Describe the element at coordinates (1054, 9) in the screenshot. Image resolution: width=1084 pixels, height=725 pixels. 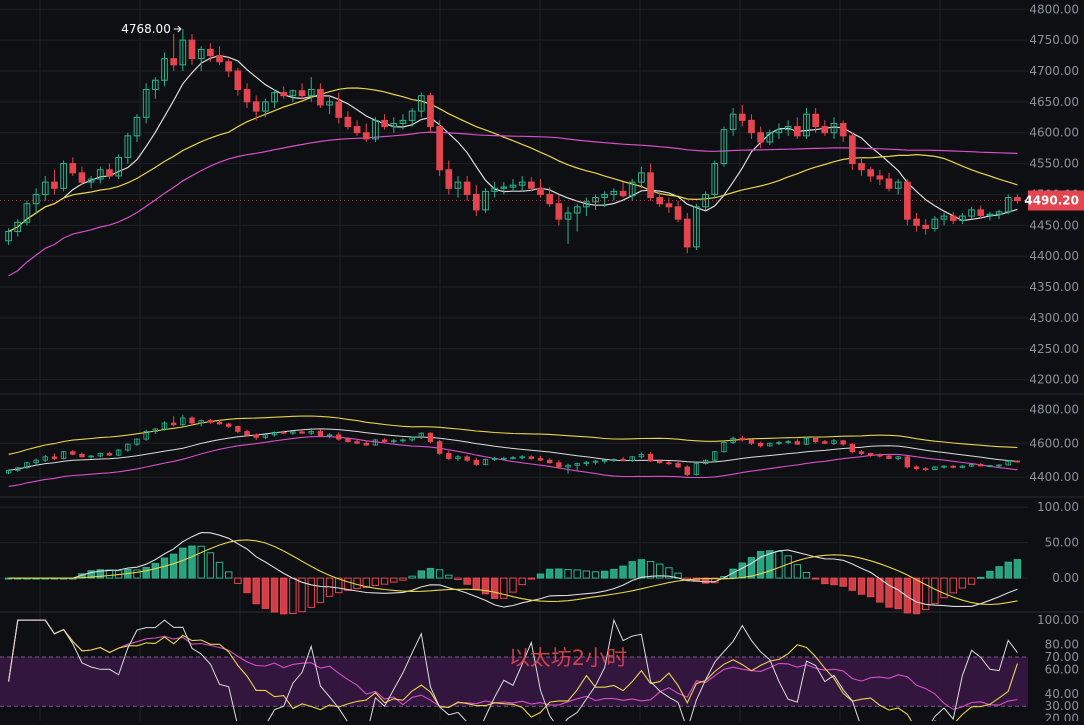
I see `y-tick-label: 4800.00` at that location.